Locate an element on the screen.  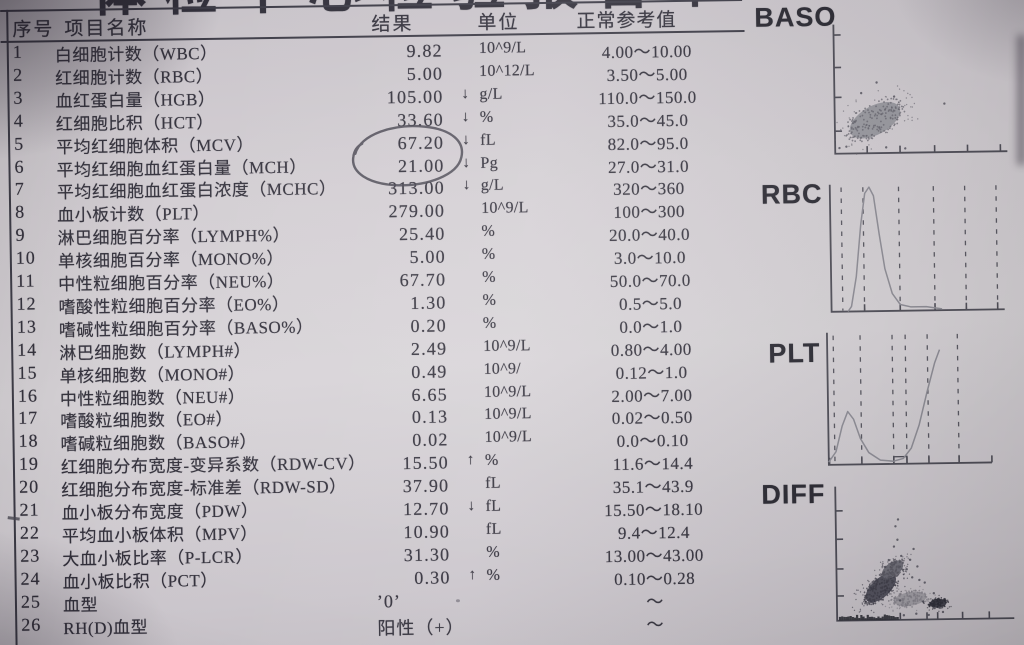
row-result: 阳性（+） is located at coordinates (421, 627).